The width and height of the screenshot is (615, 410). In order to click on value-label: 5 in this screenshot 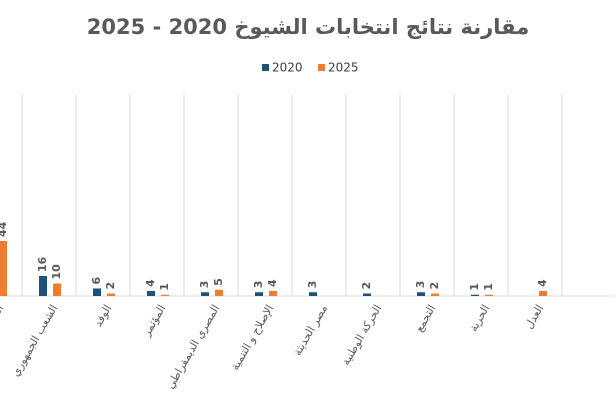, I will do `click(218, 282)`.